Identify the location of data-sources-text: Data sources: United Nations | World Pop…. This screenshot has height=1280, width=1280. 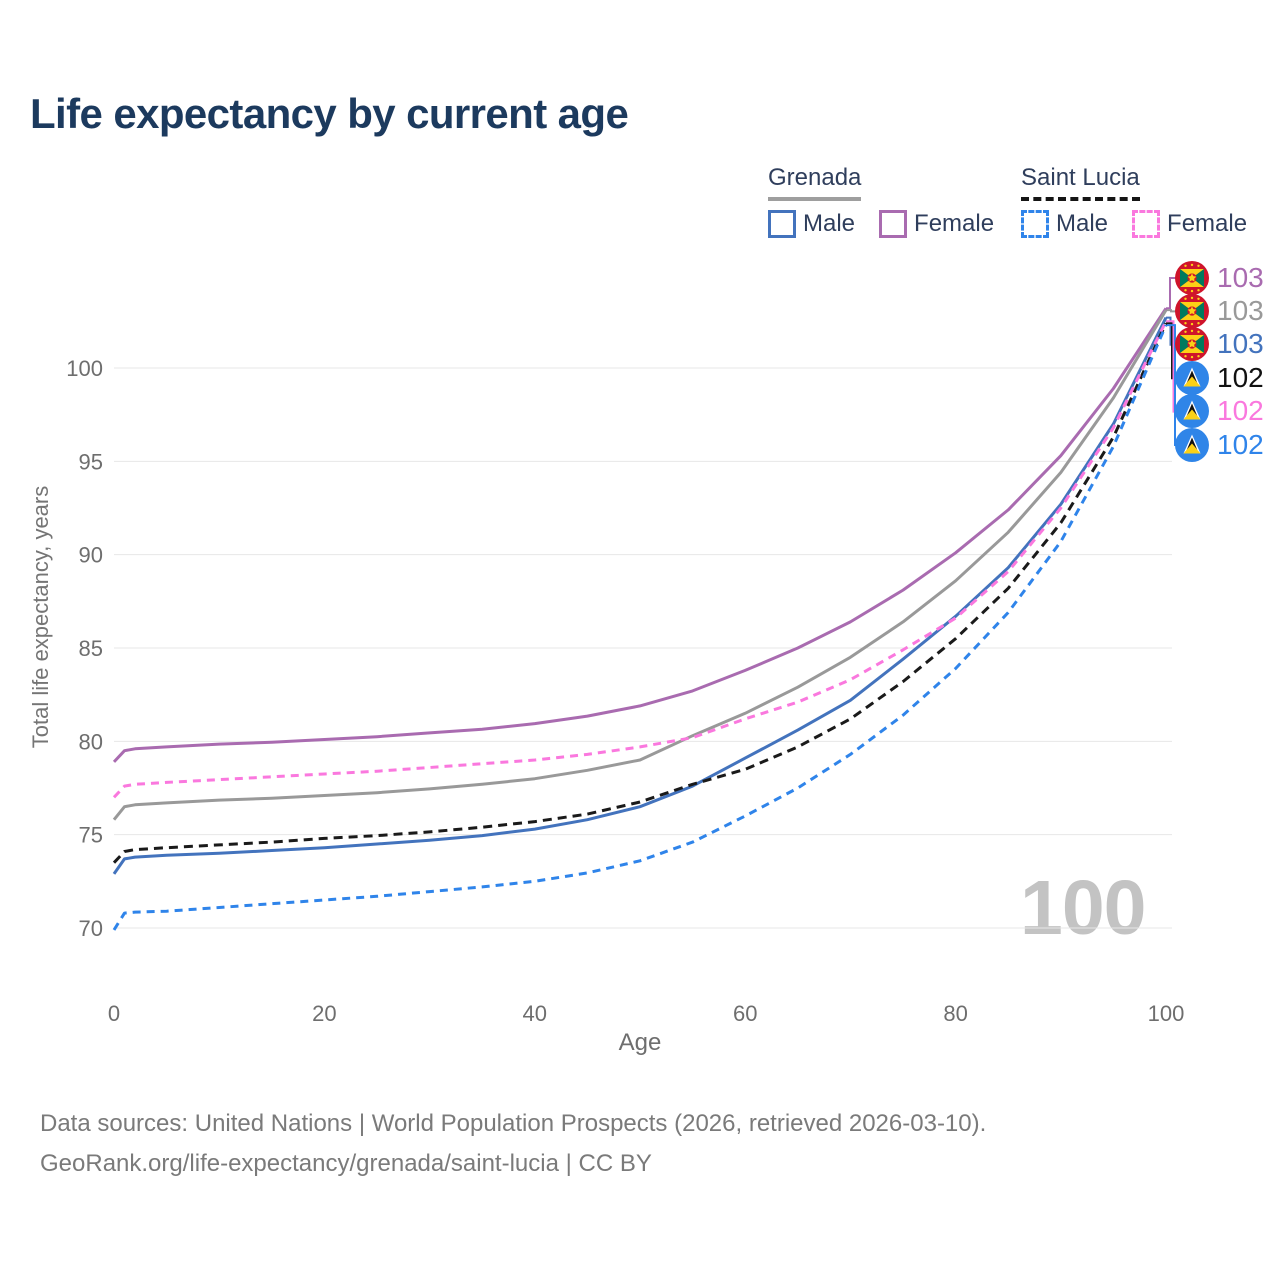
(513, 1123).